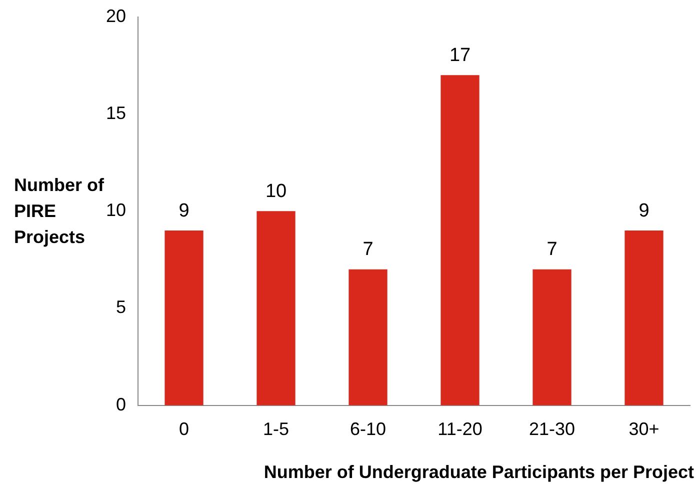 Image resolution: width=700 pixels, height=495 pixels. Describe the element at coordinates (116, 112) in the screenshot. I see `y-tick-label: 15` at that location.